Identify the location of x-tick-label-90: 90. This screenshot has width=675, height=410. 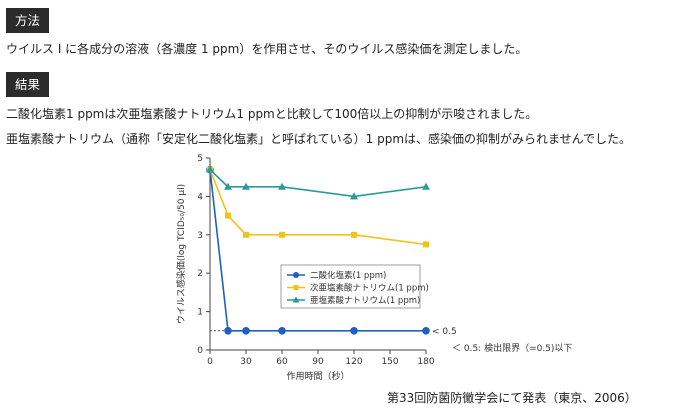
(318, 362).